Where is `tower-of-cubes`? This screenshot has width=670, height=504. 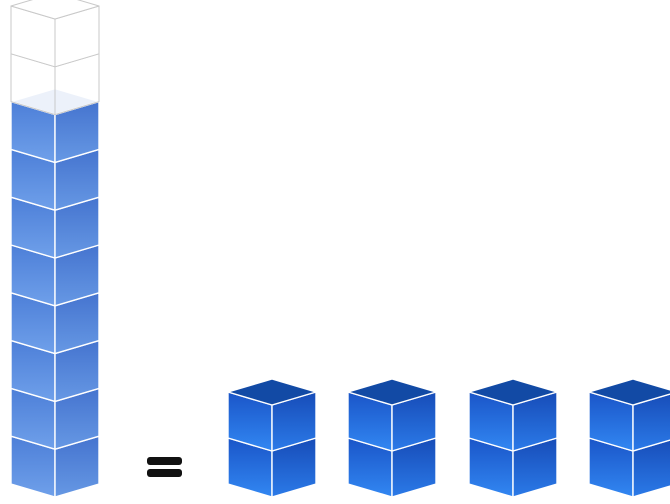
tower-of-cubes is located at coordinates (55, 249).